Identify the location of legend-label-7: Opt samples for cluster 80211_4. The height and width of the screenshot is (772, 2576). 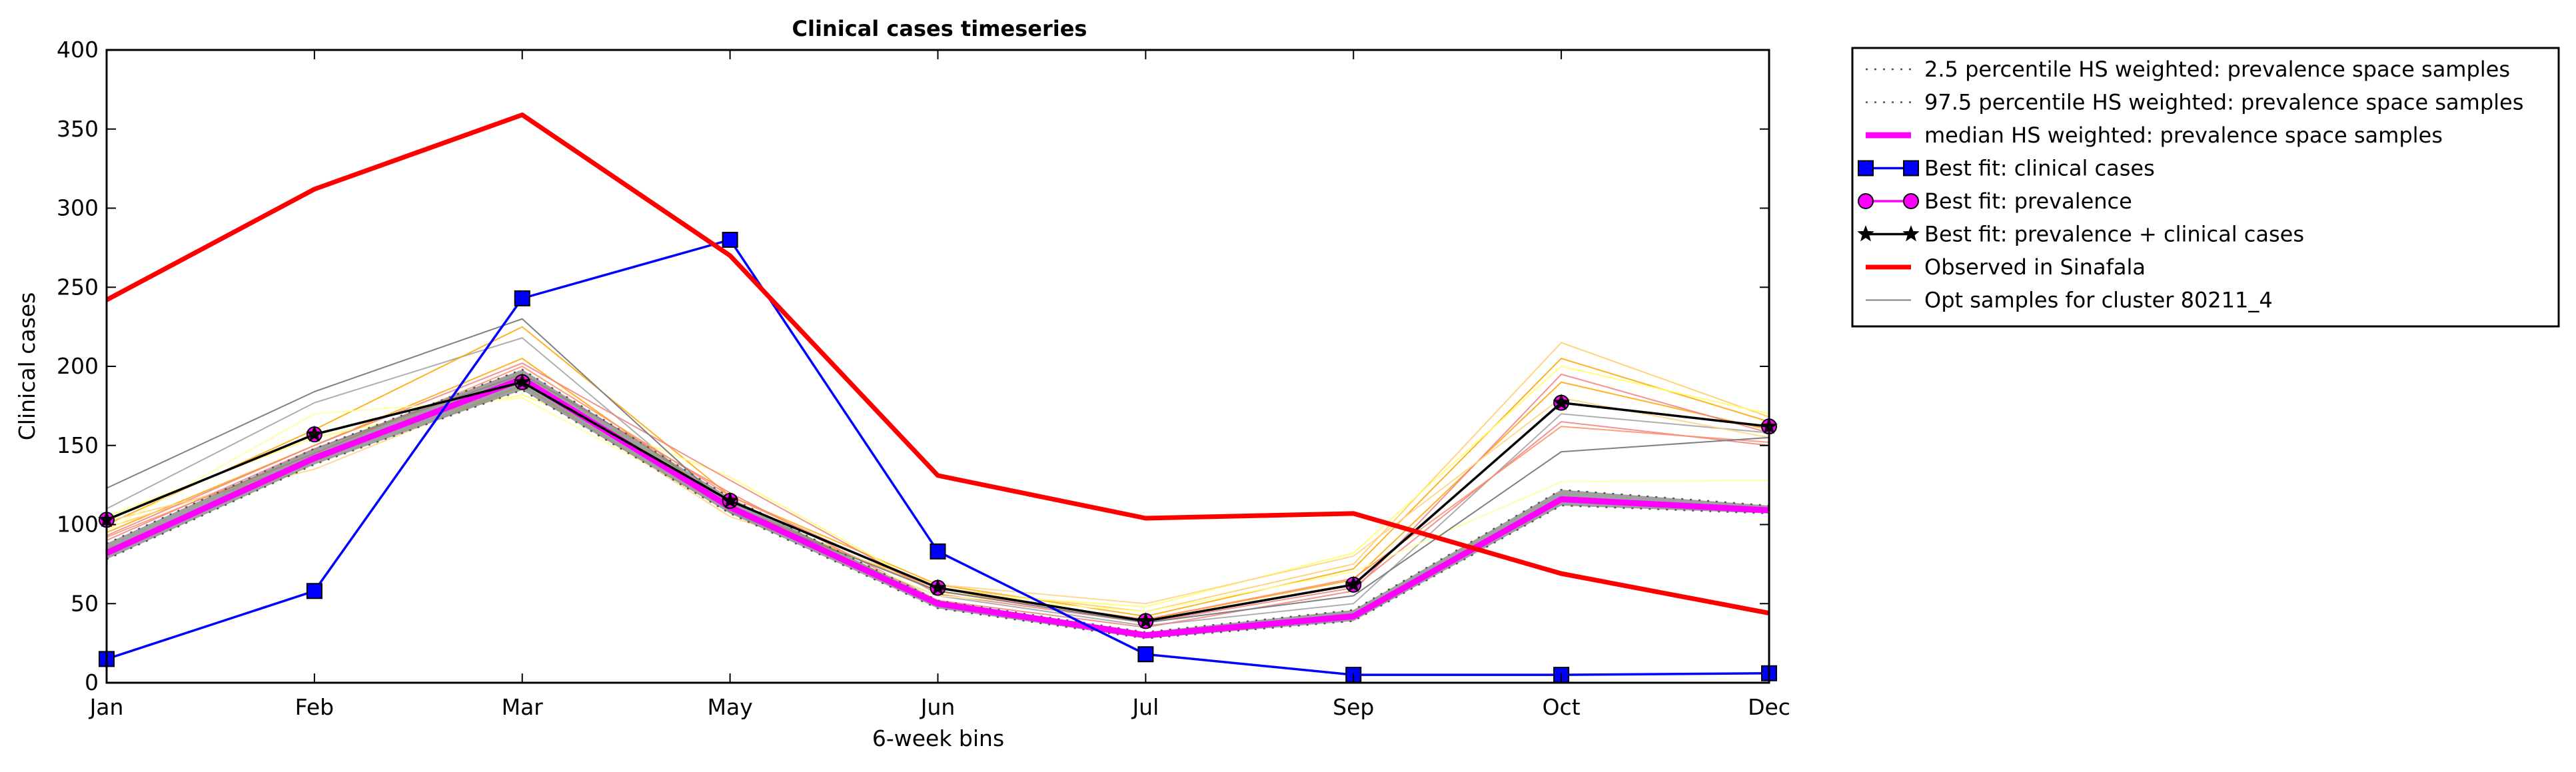
(2098, 300).